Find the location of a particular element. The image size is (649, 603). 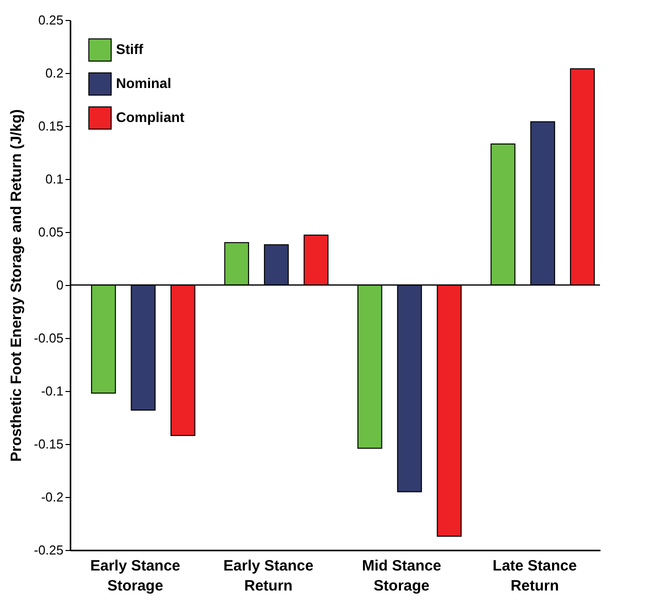

y-tick-label: 0.2 is located at coordinates (54, 73).